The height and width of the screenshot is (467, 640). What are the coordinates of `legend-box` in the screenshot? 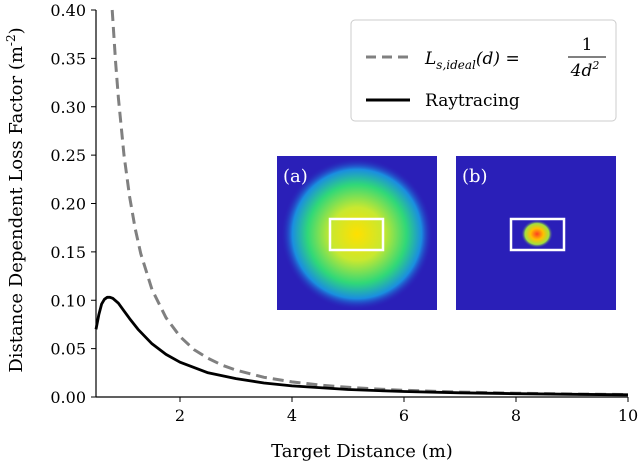 It's located at (483, 70).